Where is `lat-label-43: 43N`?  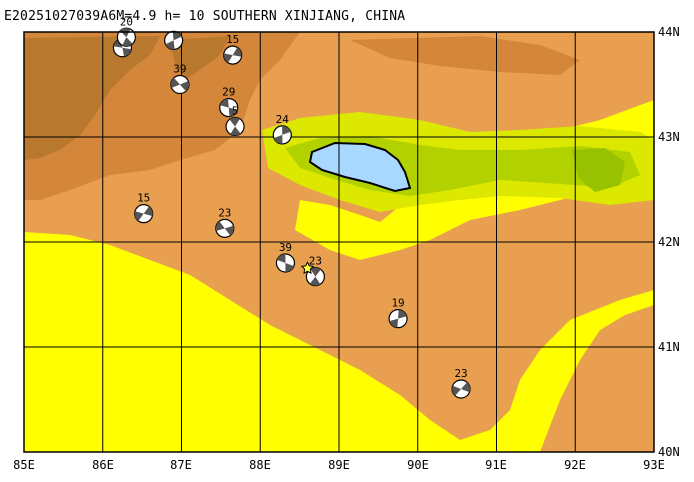
lat-label-43: 43N is located at coordinates (669, 137).